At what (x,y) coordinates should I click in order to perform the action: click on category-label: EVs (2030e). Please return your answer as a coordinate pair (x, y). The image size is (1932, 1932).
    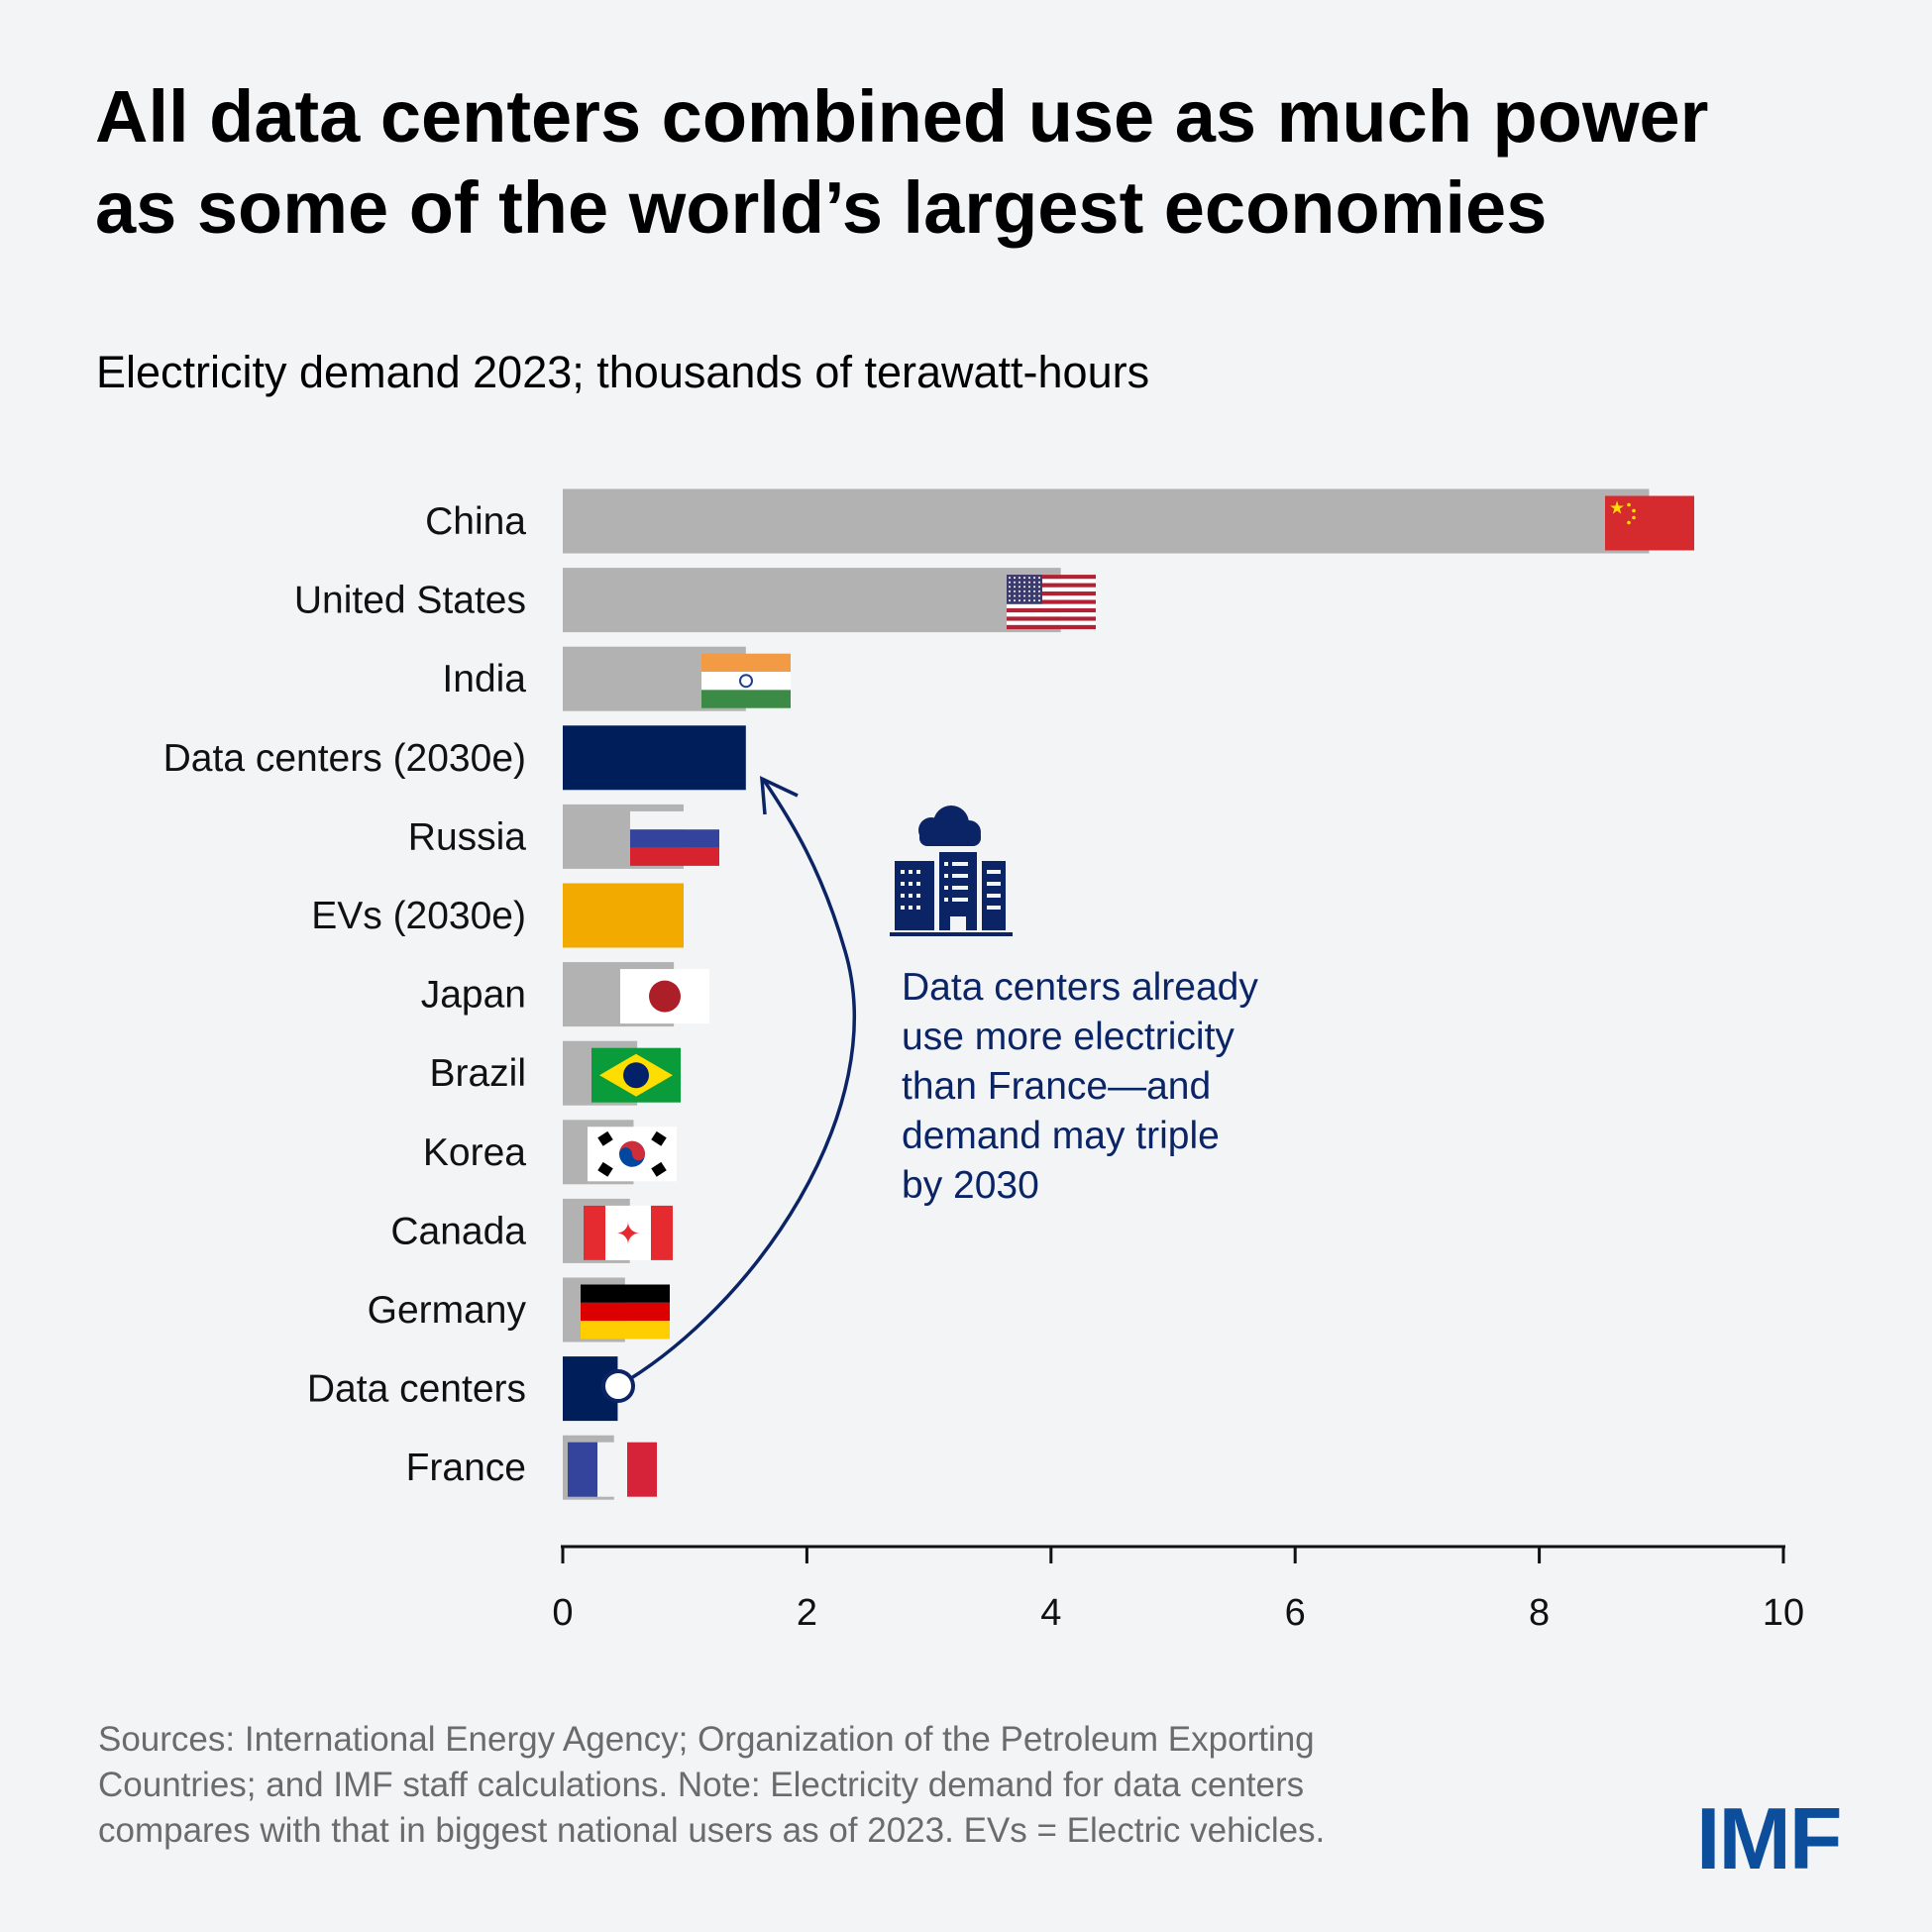
    Looking at the image, I should click on (418, 916).